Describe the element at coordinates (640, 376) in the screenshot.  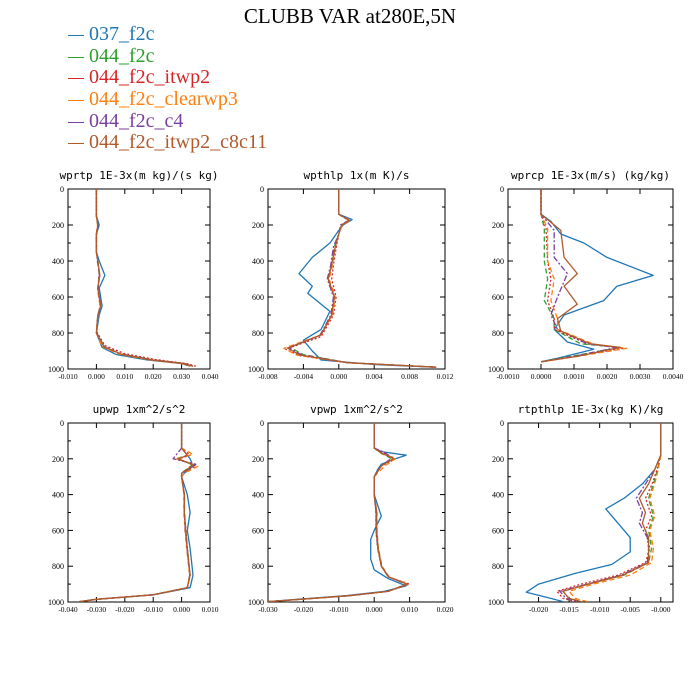
I see `x-tick-label: 0.0030` at that location.